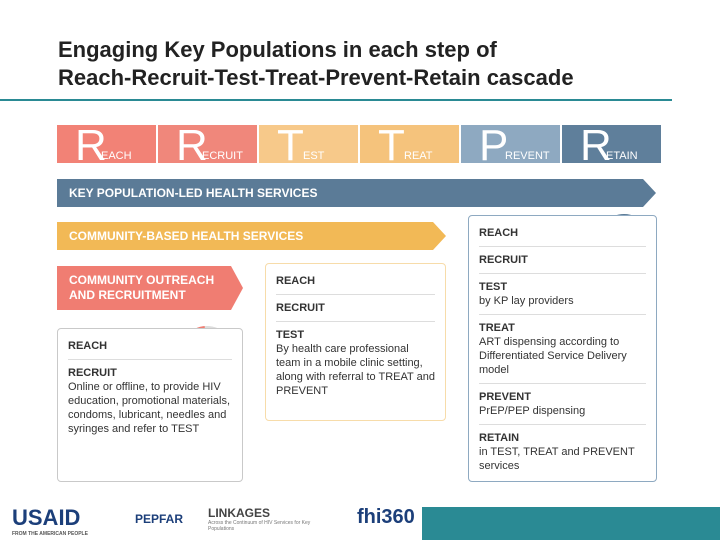  What do you see at coordinates (497, 328) in the screenshot?
I see `item-heading: TREAT` at bounding box center [497, 328].